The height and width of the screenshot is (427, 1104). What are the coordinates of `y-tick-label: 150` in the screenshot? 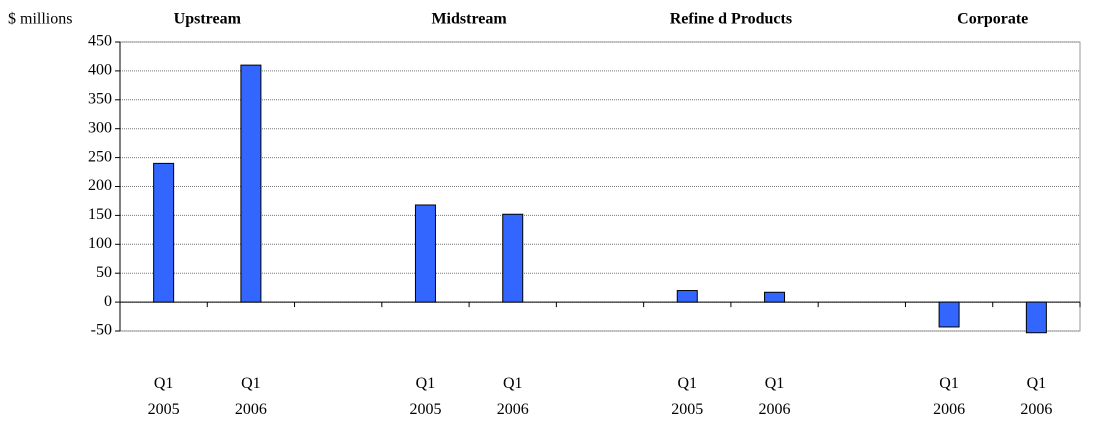 It's located at (100, 214).